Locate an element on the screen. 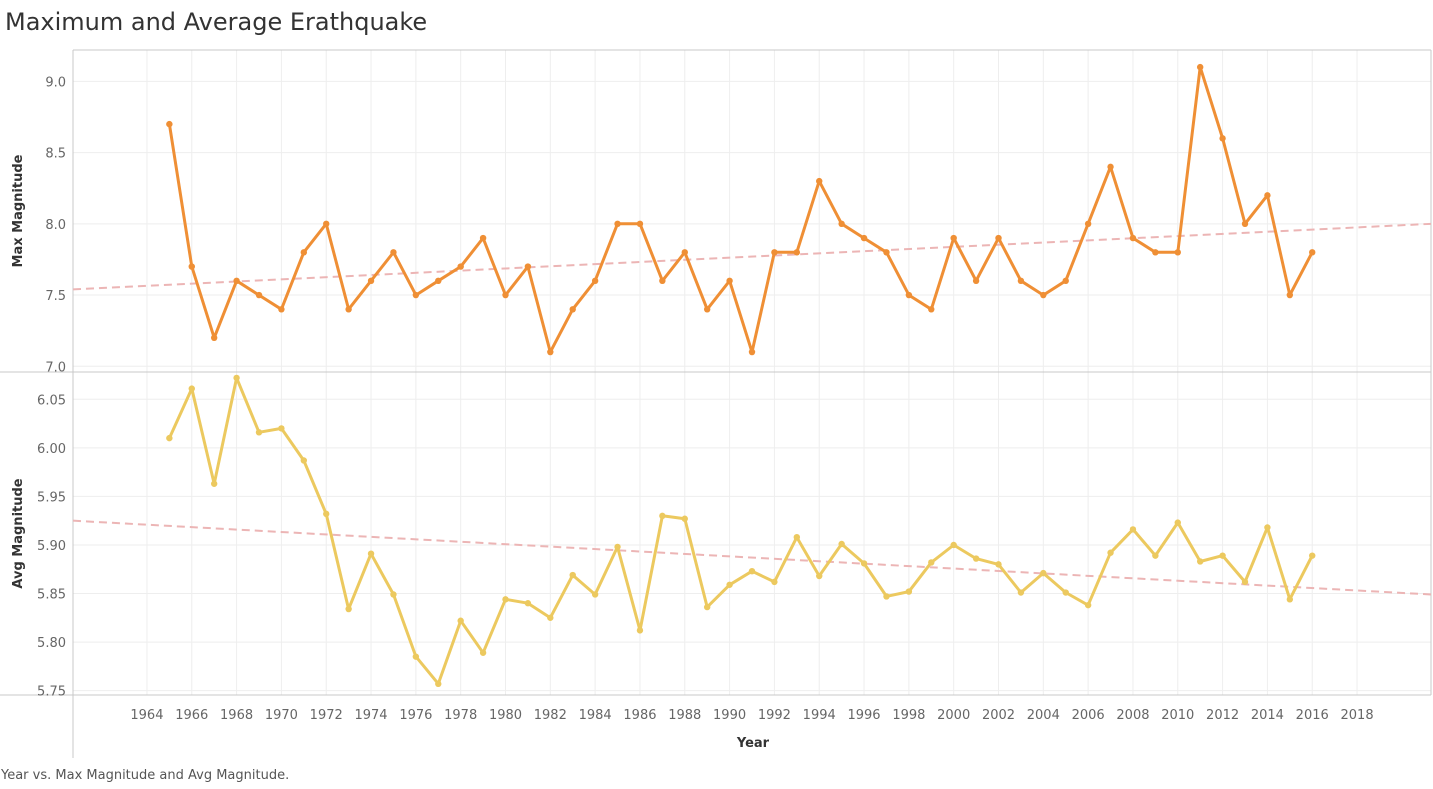 Image resolution: width=1433 pixels, height=789 pixels. x-tick-label: 2012 is located at coordinates (1222, 715).